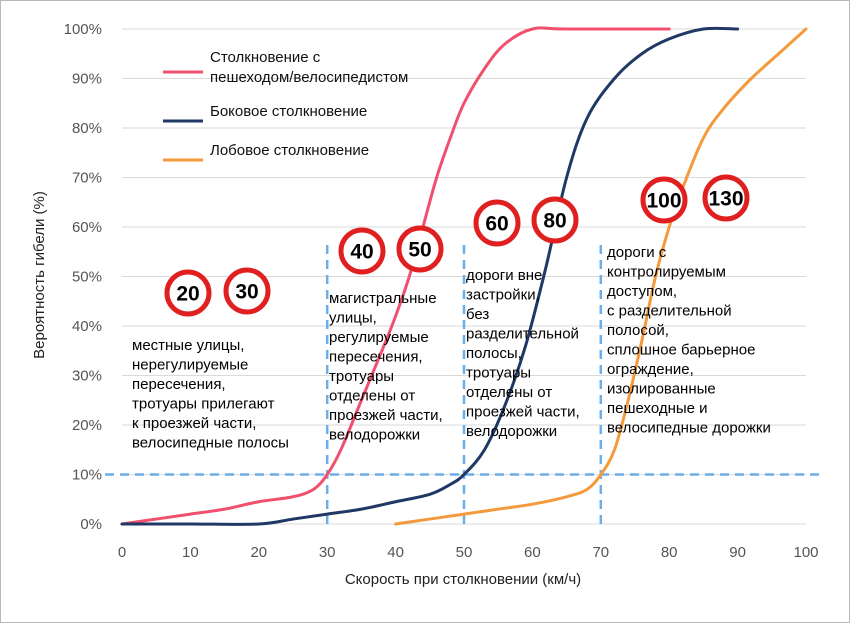 The width and height of the screenshot is (850, 623). I want to click on speed-limit-sign: 130, so click(726, 198).